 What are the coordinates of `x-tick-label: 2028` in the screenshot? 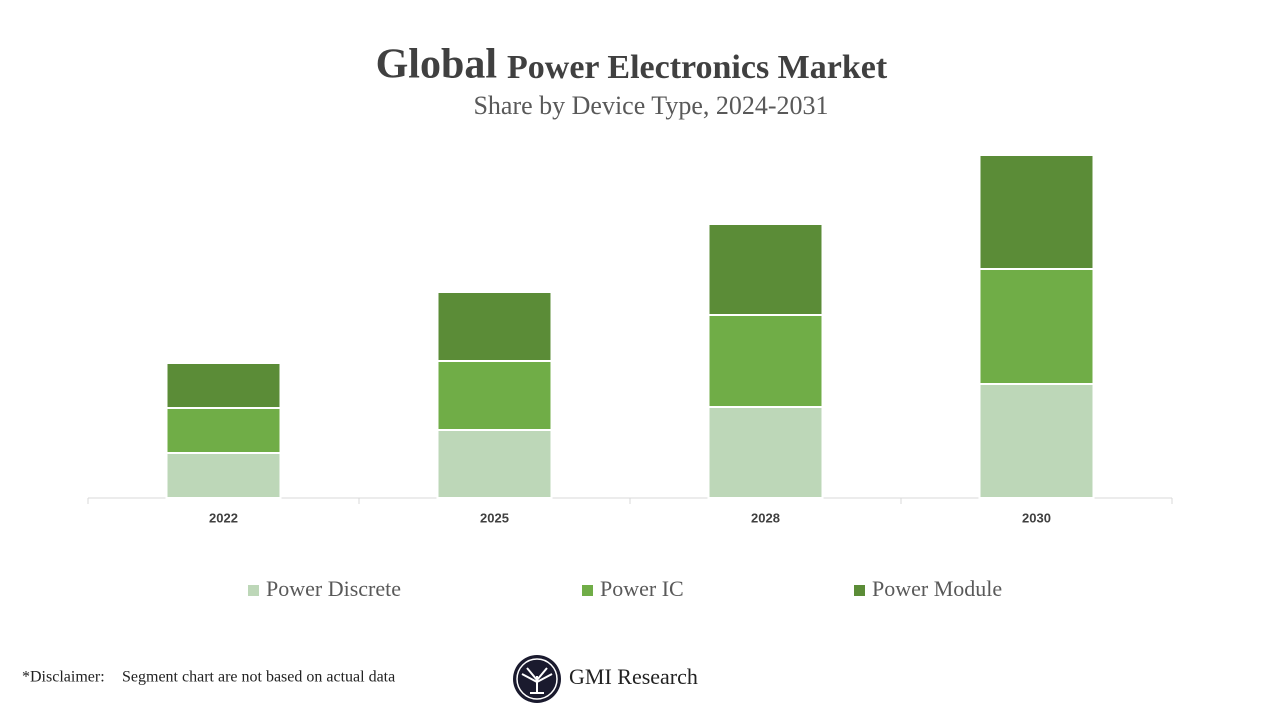 It's located at (765, 517).